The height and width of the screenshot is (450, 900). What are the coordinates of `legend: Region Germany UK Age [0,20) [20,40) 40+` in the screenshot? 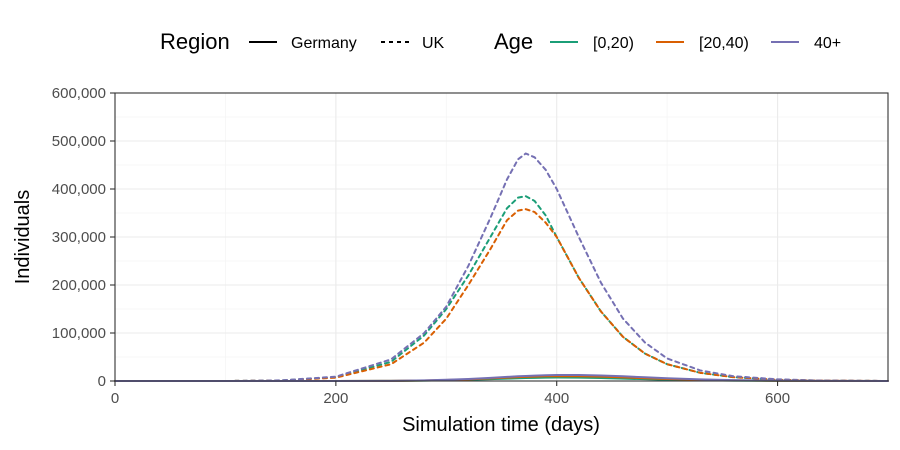 It's located at (500, 41).